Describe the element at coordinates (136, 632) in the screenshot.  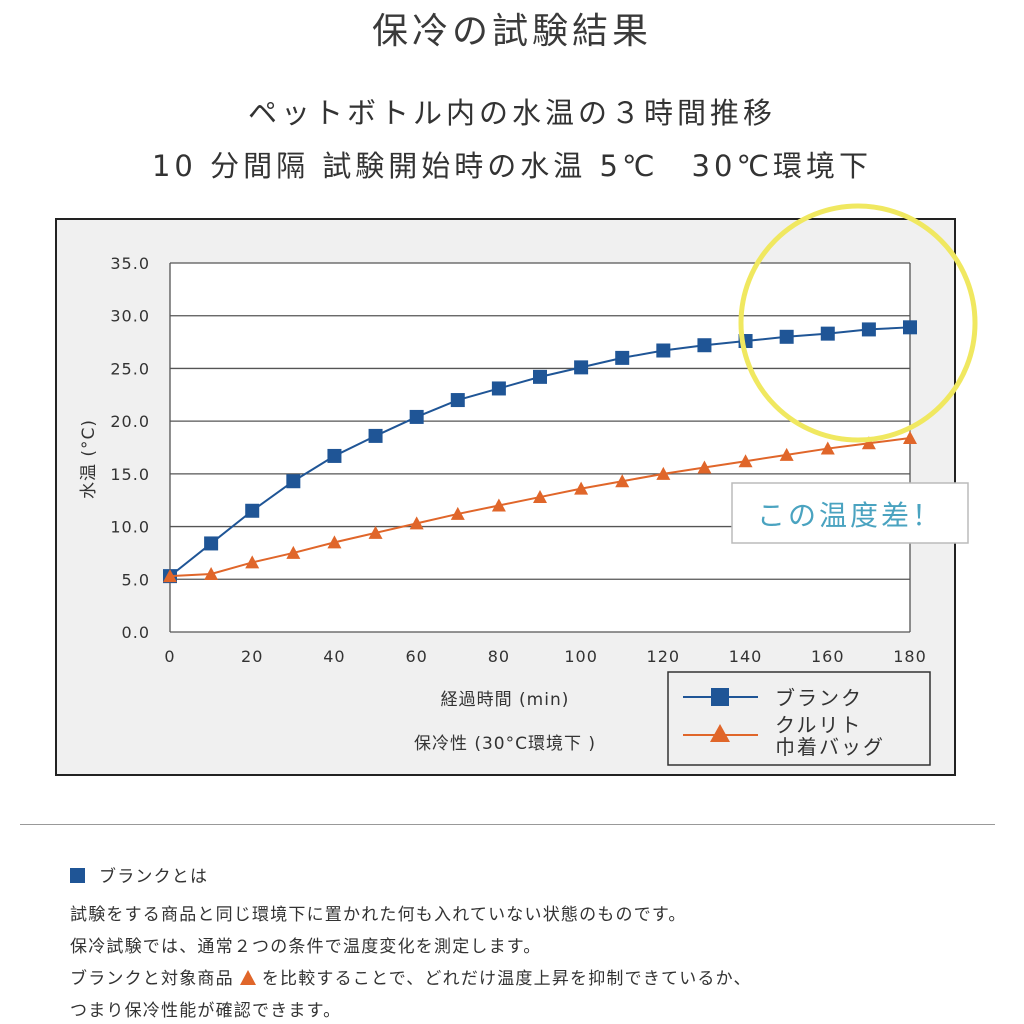
I see `y-tick-label: 0.0` at that location.